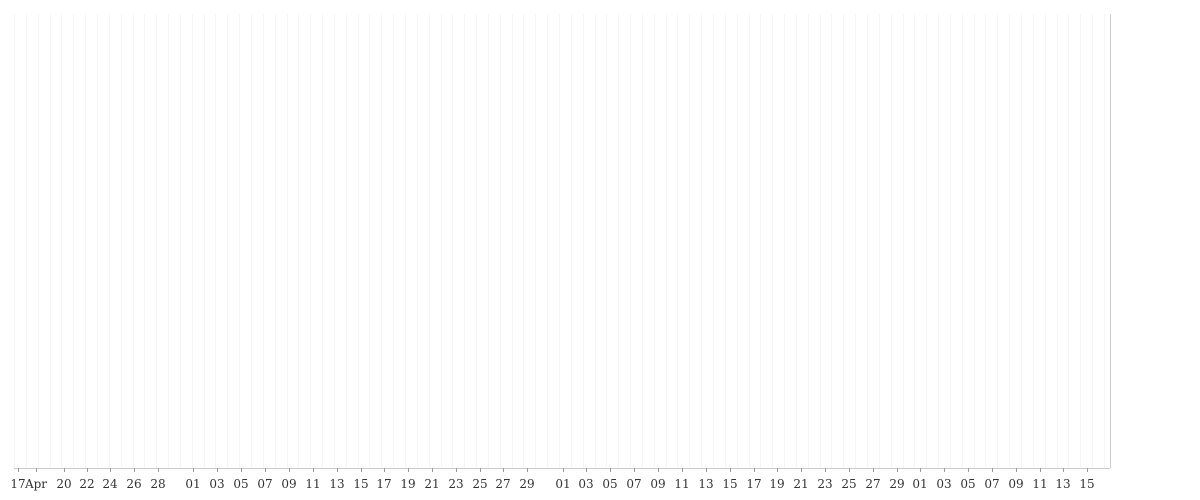 This screenshot has height=500, width=1200. I want to click on x-tick-label: 28, so click(157, 484).